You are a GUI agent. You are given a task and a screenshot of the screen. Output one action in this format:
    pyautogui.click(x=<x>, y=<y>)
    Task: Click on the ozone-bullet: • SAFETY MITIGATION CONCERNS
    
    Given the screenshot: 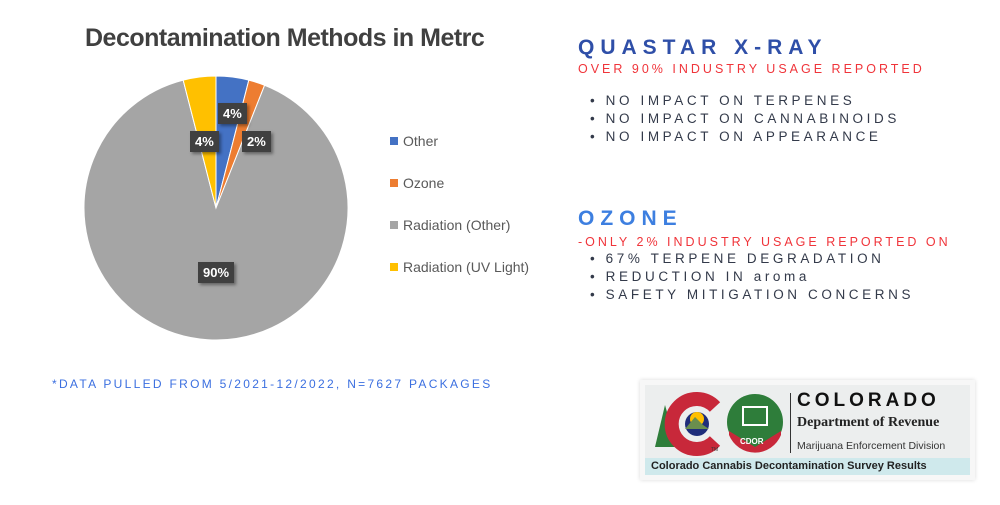 What is the action you would take?
    pyautogui.click(x=752, y=294)
    